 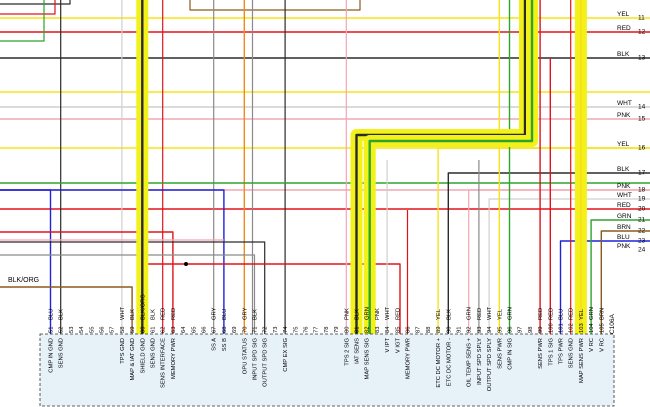 I want to click on right-wire-number-18: 18, so click(x=642, y=190).